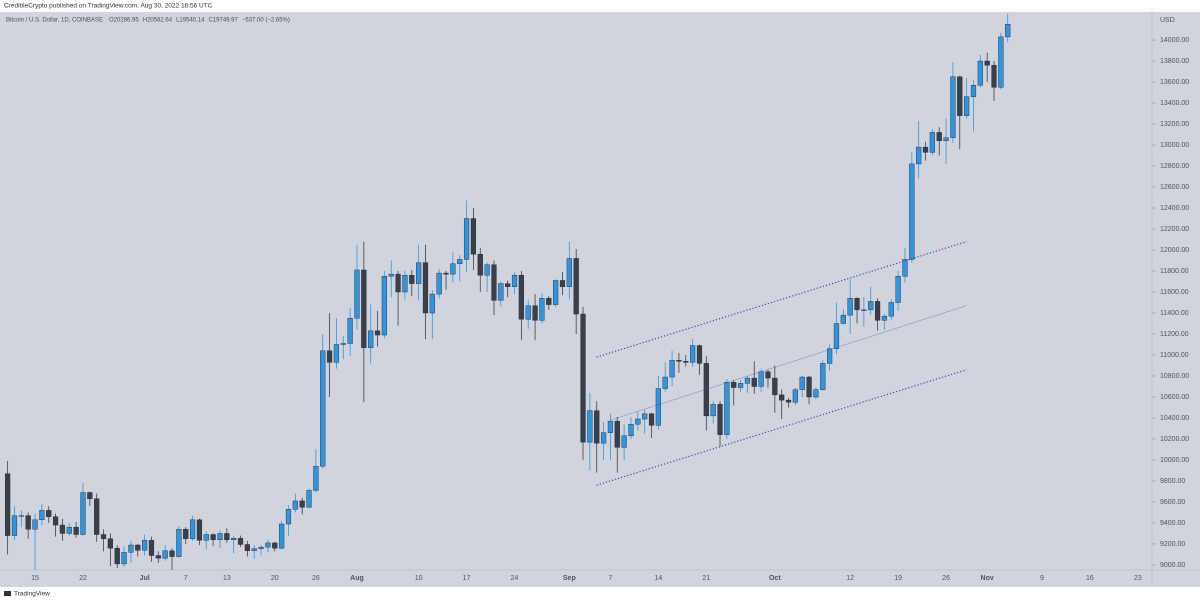 This screenshot has width=1200, height=602. I want to click on x-tick-label: Jul, so click(145, 578).